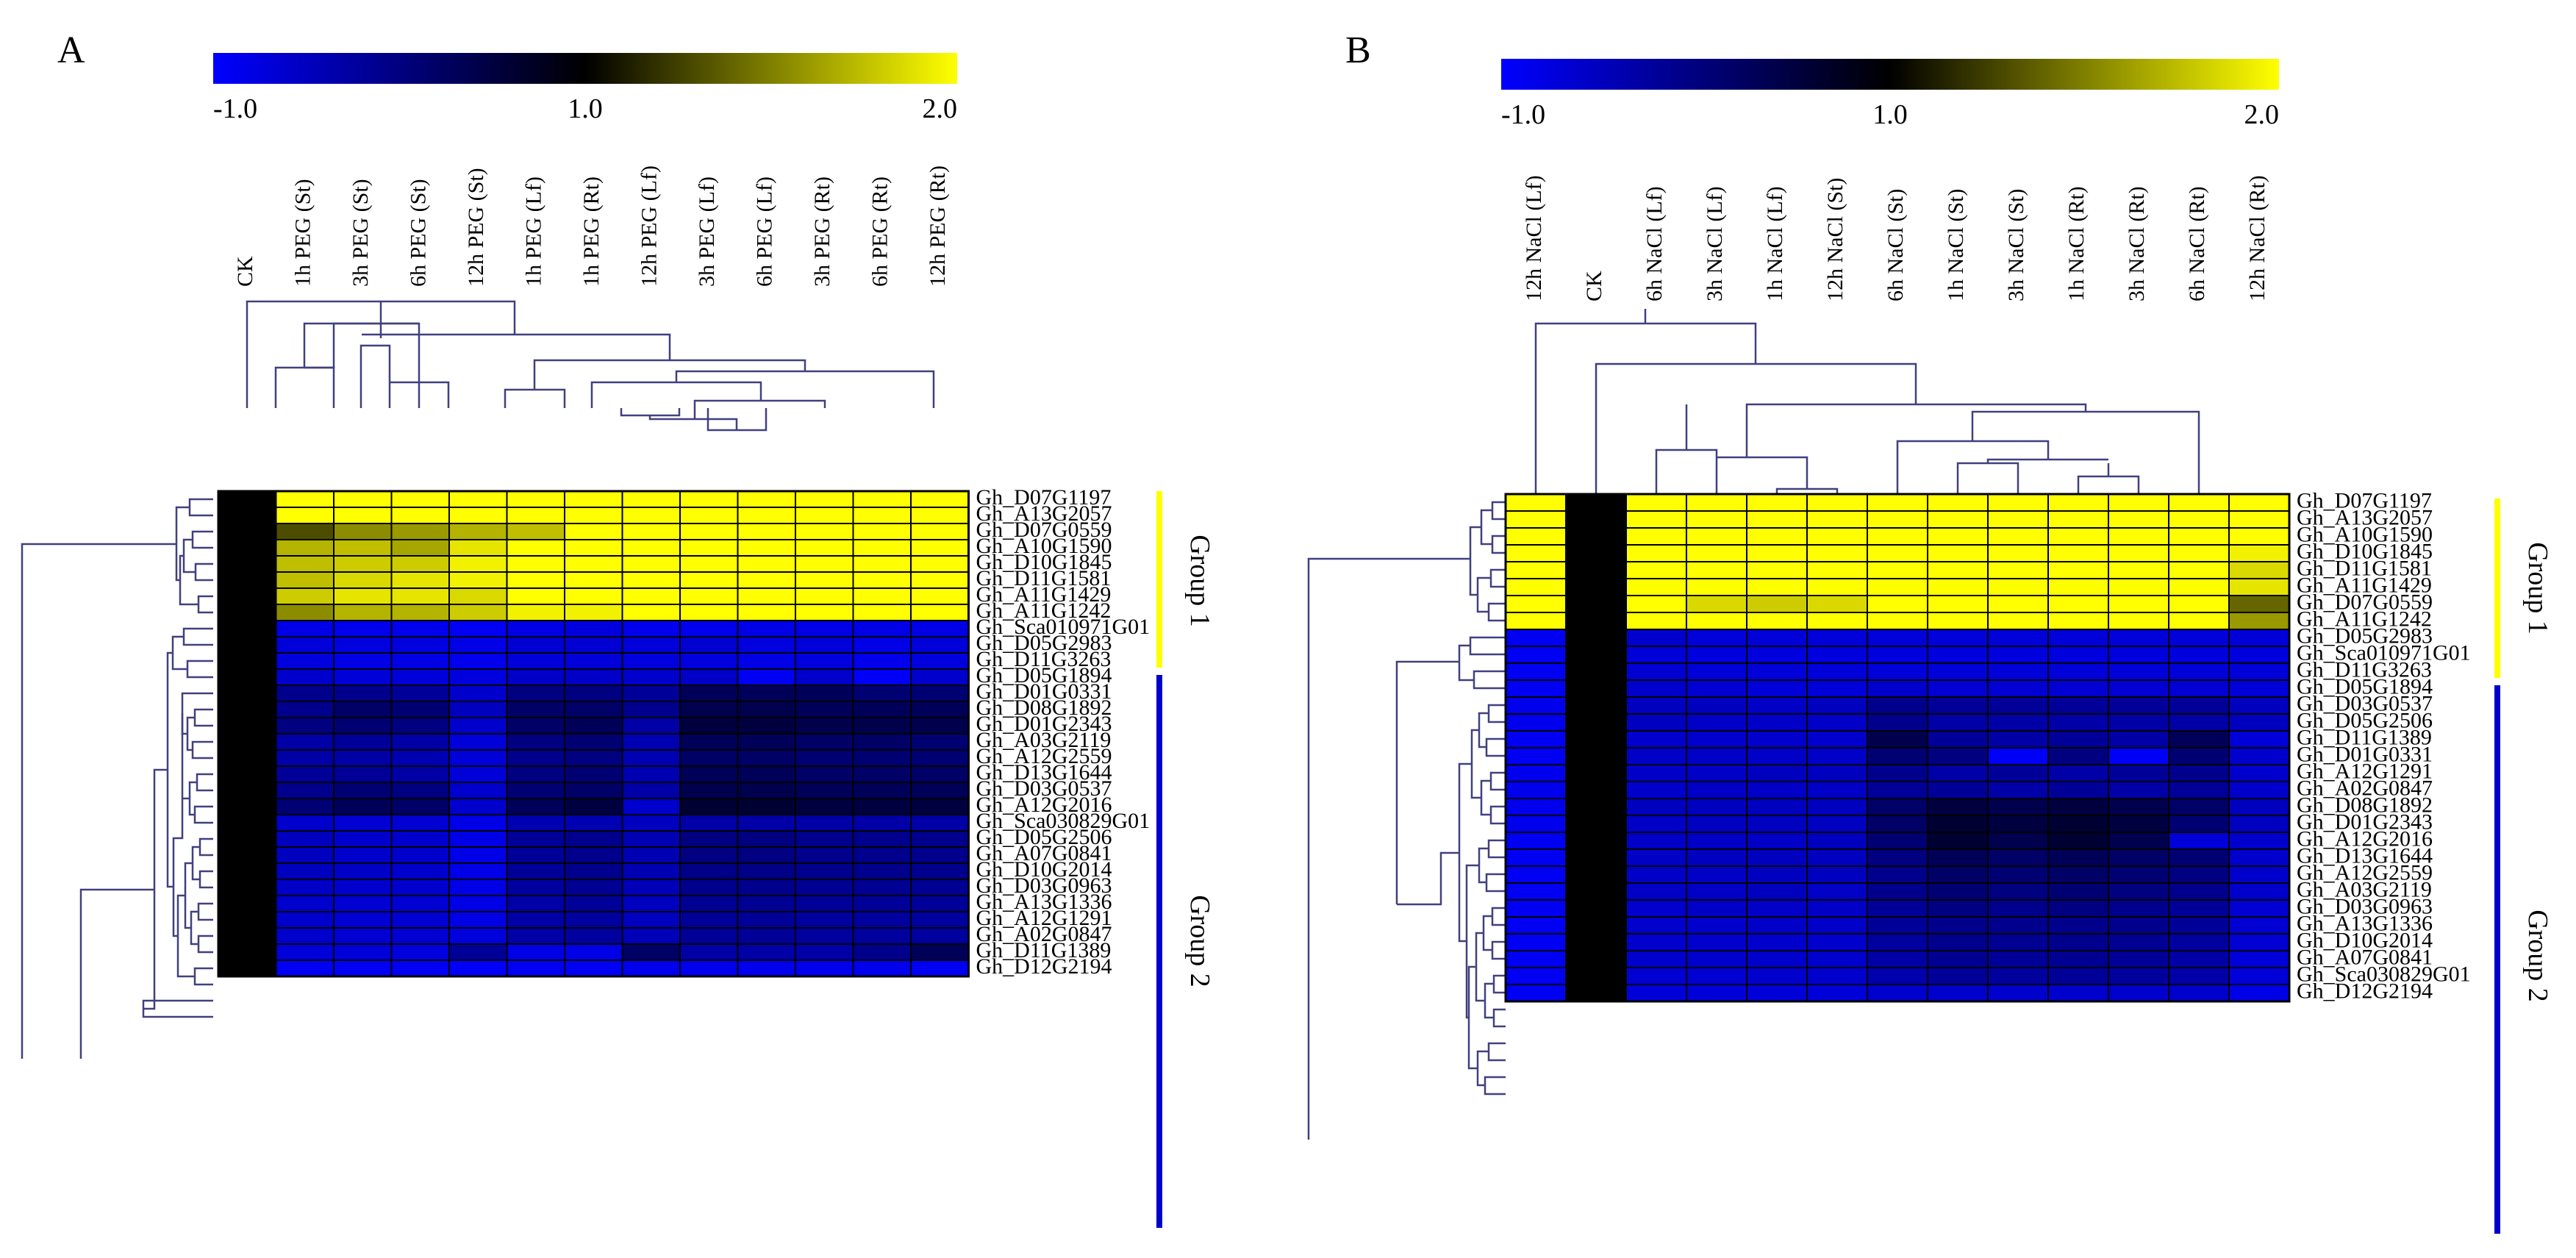 This screenshot has height=1258, width=2576. What do you see at coordinates (1044, 513) in the screenshot?
I see `row-label: Gh_A13G2057` at bounding box center [1044, 513].